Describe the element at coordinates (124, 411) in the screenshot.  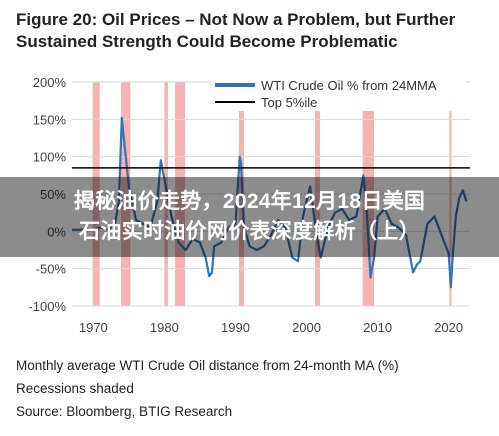
I see `source-note: Source: Bloomberg, BTIG Research` at that location.